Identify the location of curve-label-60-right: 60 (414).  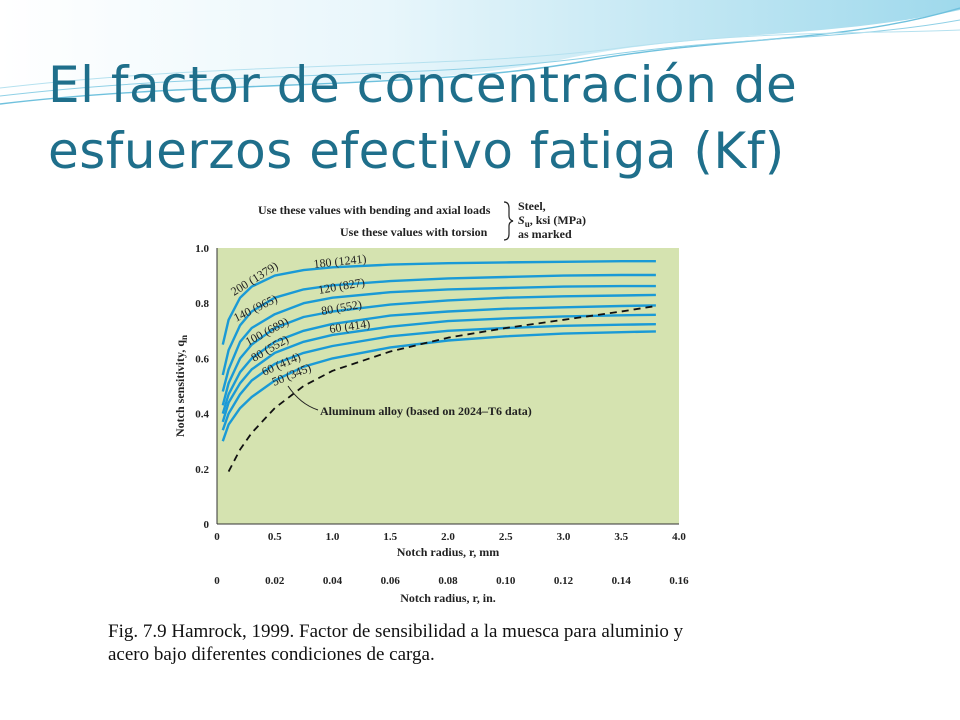
(349, 326).